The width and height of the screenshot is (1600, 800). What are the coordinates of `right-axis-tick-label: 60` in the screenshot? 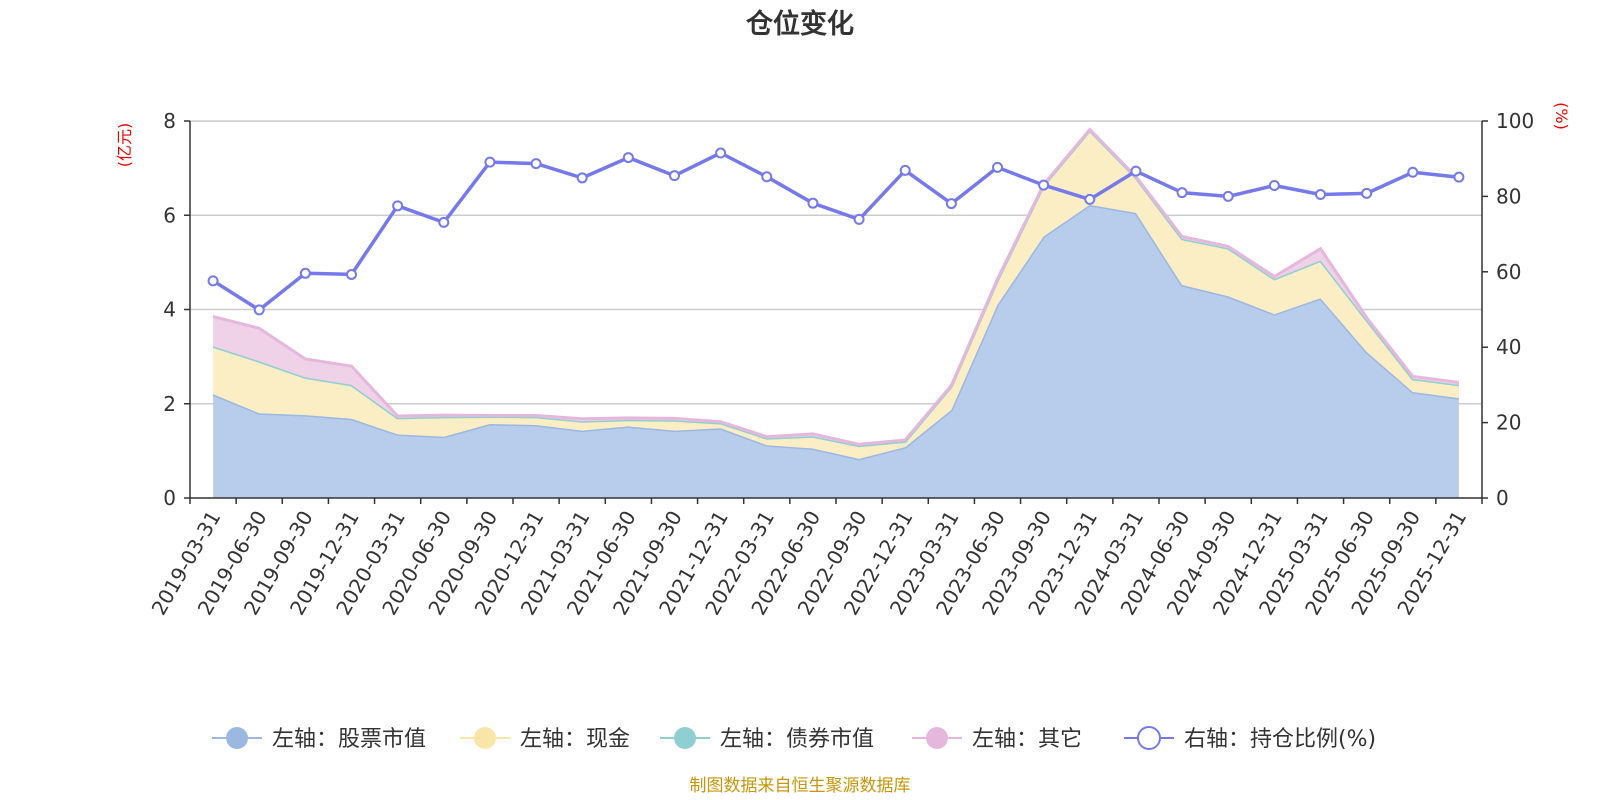 It's located at (1508, 272).